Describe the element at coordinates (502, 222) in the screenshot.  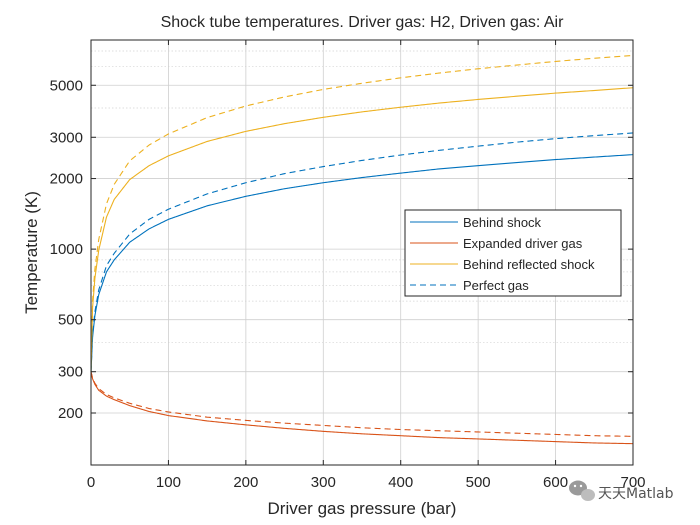
I see `legend-label: Behind shock` at that location.